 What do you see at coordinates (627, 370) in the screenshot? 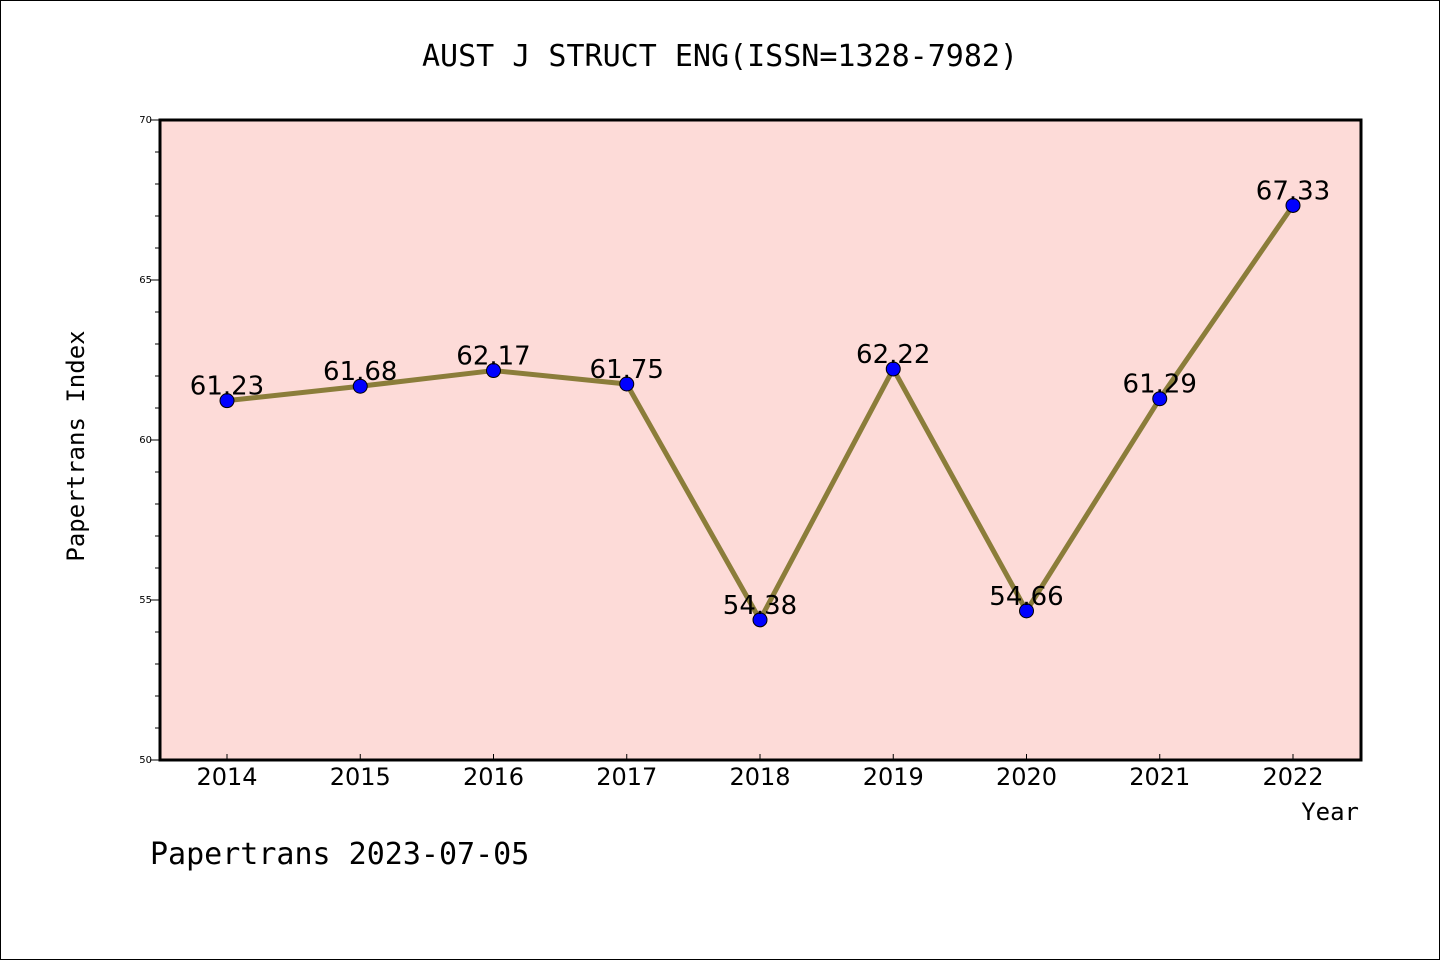
I see `data-label: 61.75` at bounding box center [627, 370].